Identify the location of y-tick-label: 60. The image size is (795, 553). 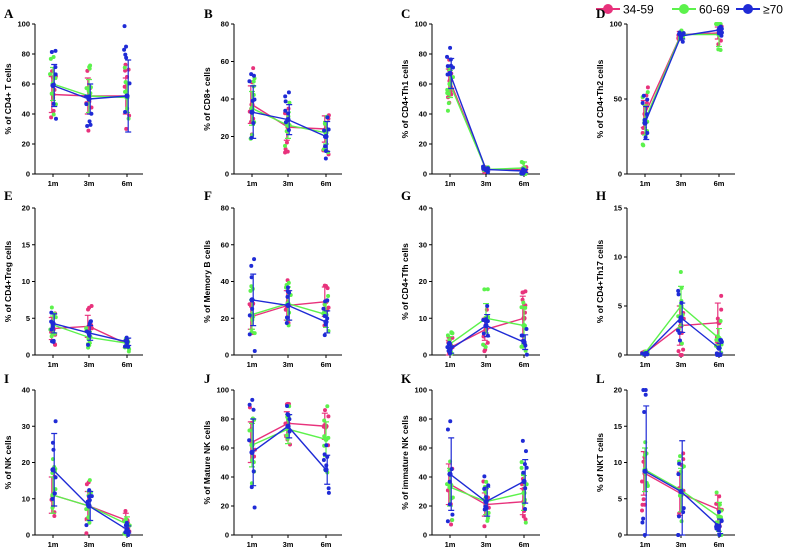
(423, 448).